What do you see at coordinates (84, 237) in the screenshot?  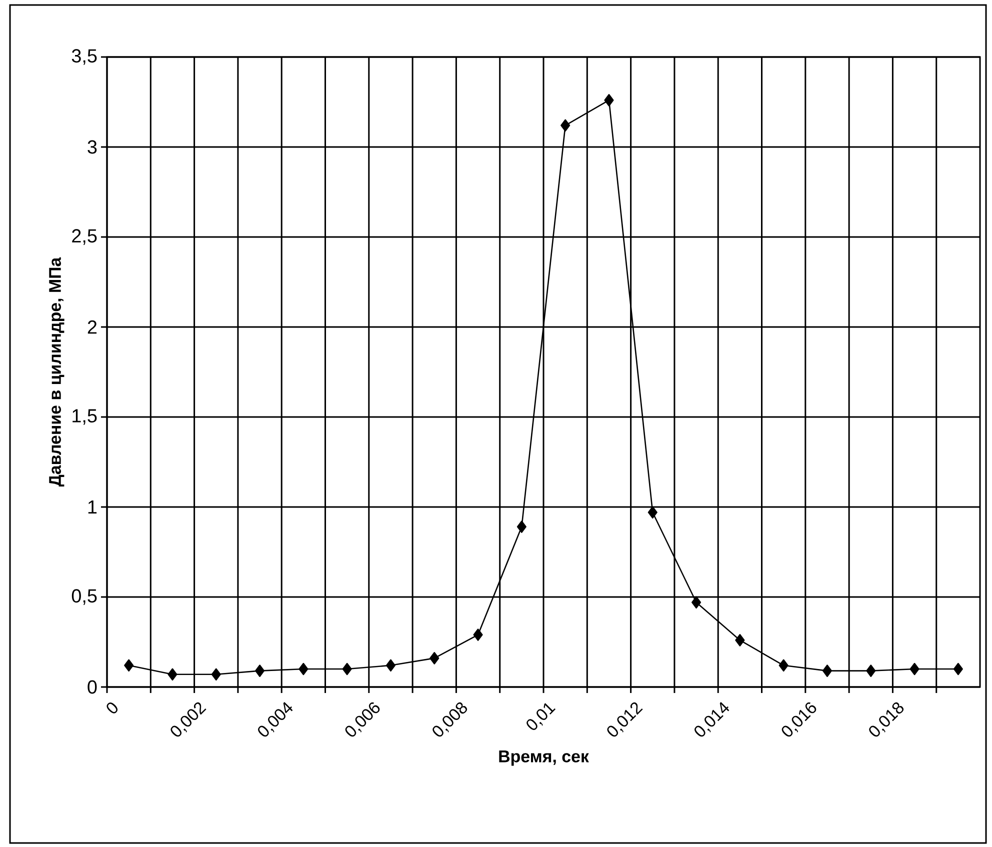 I see `y-tick-label: 2,5` at bounding box center [84, 237].